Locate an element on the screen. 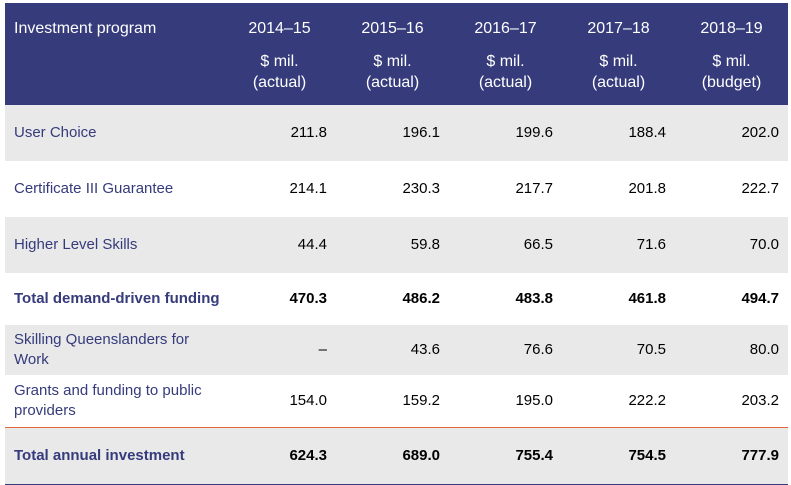 Image resolution: width=791 pixels, height=485 pixels. header-year: 2015–16 is located at coordinates (392, 25).